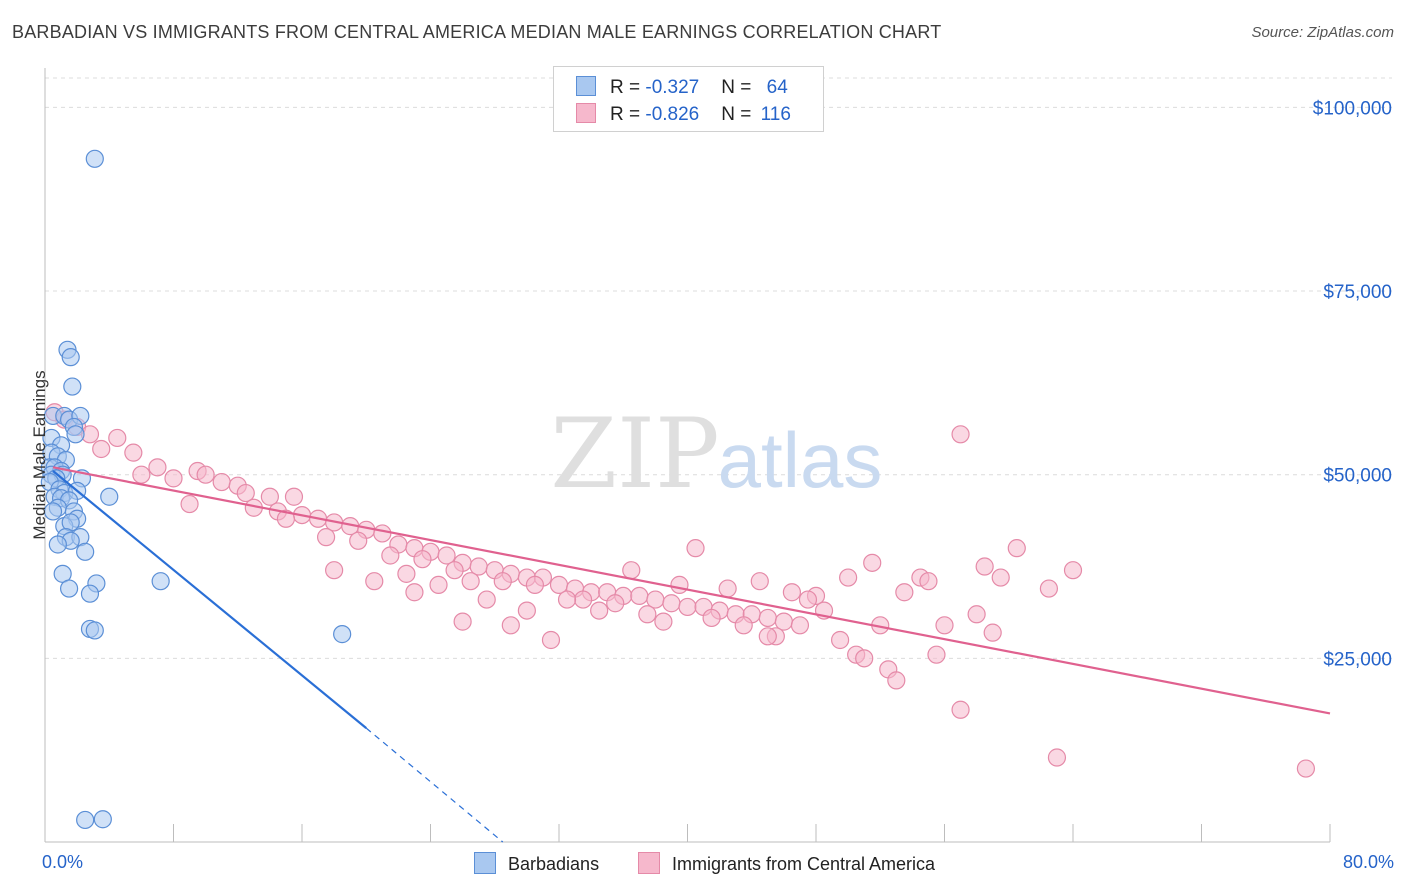 This screenshot has height=892, width=1406. I want to click on y-tick-label: $75,000, so click(1357, 292).